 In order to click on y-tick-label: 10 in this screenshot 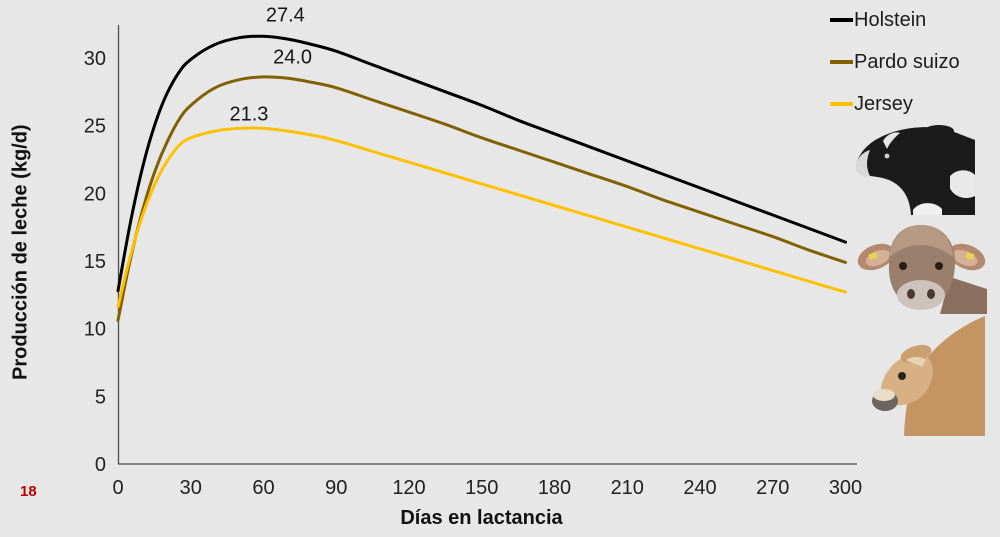, I will do `click(95, 330)`.